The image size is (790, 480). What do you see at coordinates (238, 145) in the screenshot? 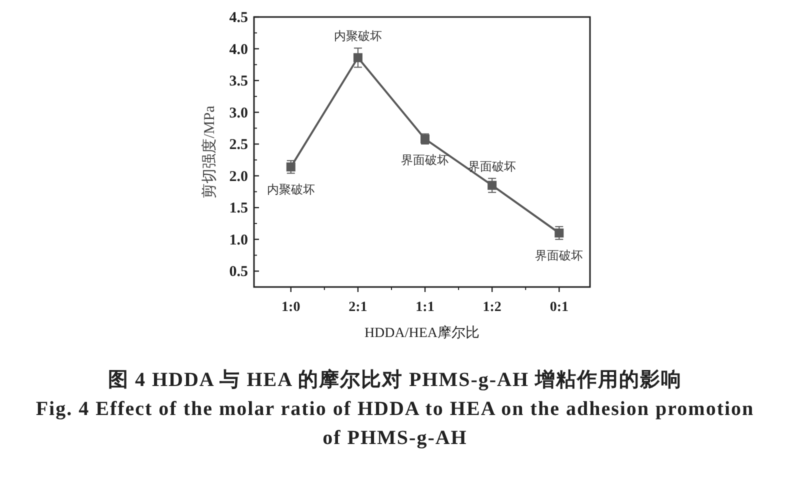
I see `y-tick-label: 2.5` at bounding box center [238, 145].